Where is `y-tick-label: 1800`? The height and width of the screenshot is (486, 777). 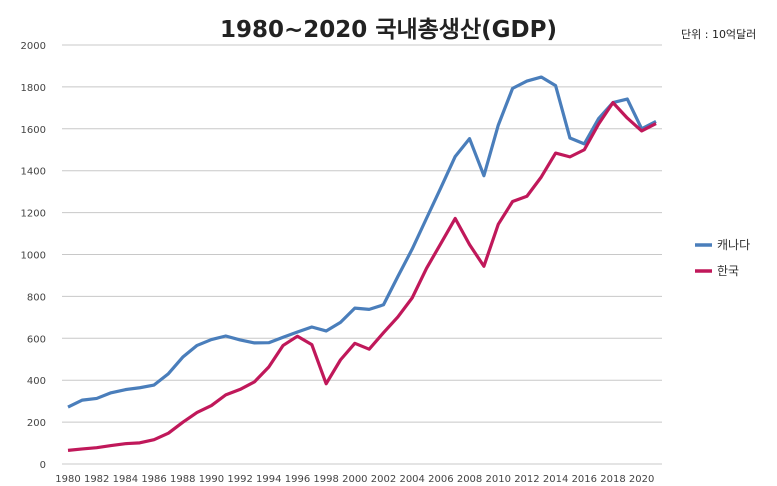
y-tick-label: 1800 is located at coordinates (33, 88).